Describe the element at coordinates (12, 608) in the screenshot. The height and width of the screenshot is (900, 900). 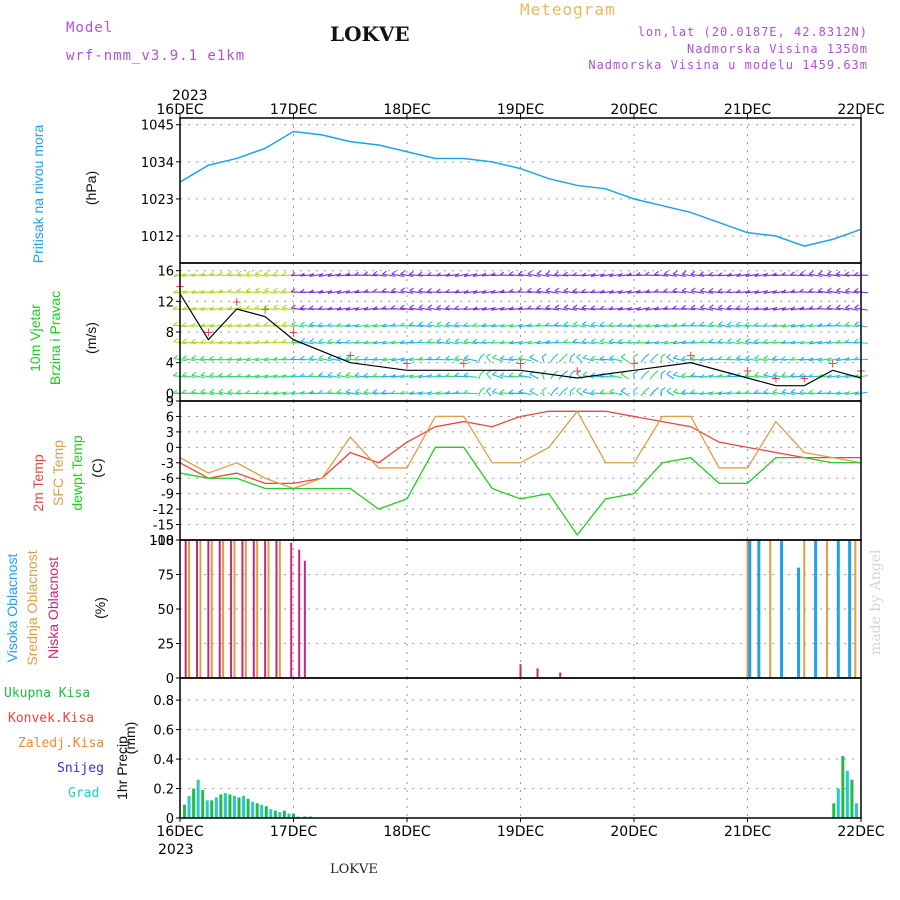
I see `cloud-ylabel-high: Visoka Oblacnost` at that location.